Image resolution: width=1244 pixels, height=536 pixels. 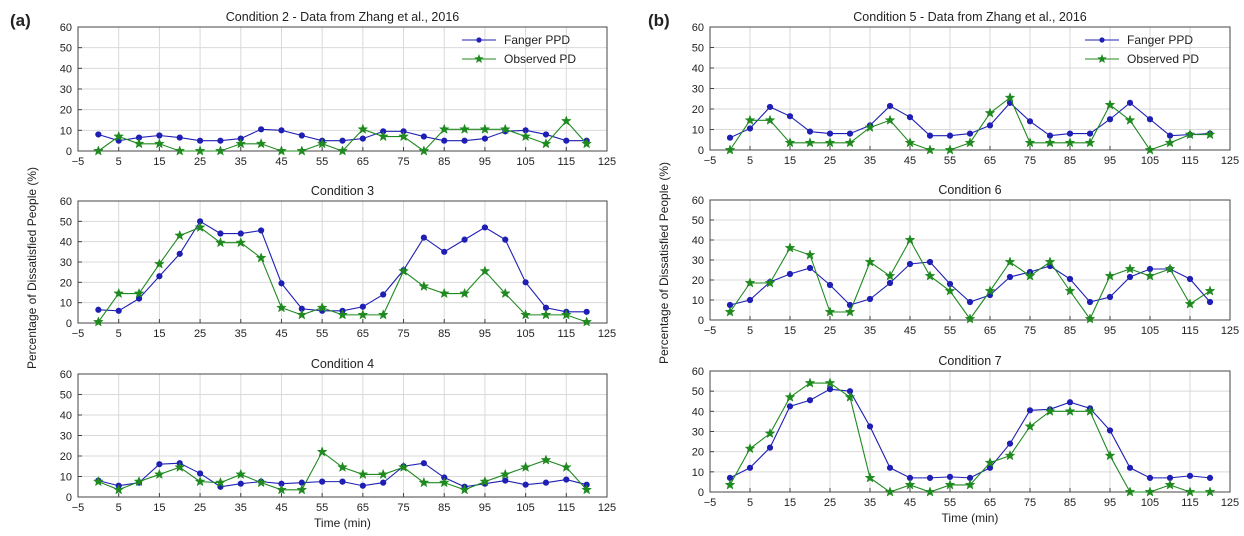 What do you see at coordinates (32, 268) in the screenshot?
I see `y-axis-label-left: Percentage of Dissatisfied People (%)` at bounding box center [32, 268].